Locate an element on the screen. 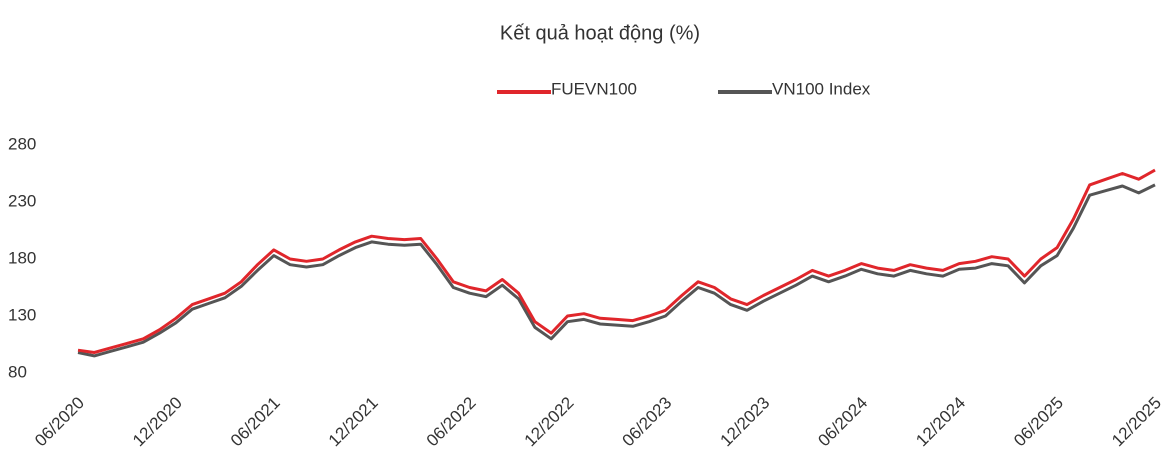  chart-title: Kết quả hoạt động (%) is located at coordinates (600, 33).